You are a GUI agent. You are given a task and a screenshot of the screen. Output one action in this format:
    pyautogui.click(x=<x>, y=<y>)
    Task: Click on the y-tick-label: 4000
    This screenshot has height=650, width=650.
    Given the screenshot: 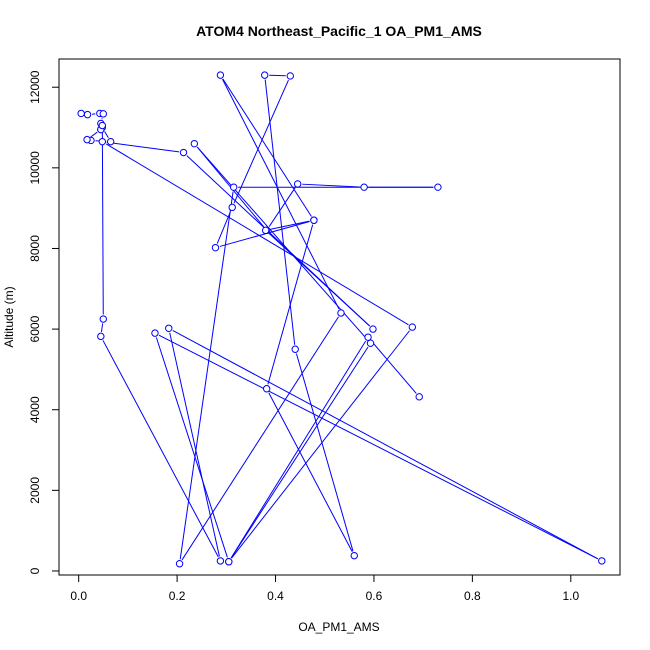 What is the action you would take?
    pyautogui.click(x=35, y=409)
    